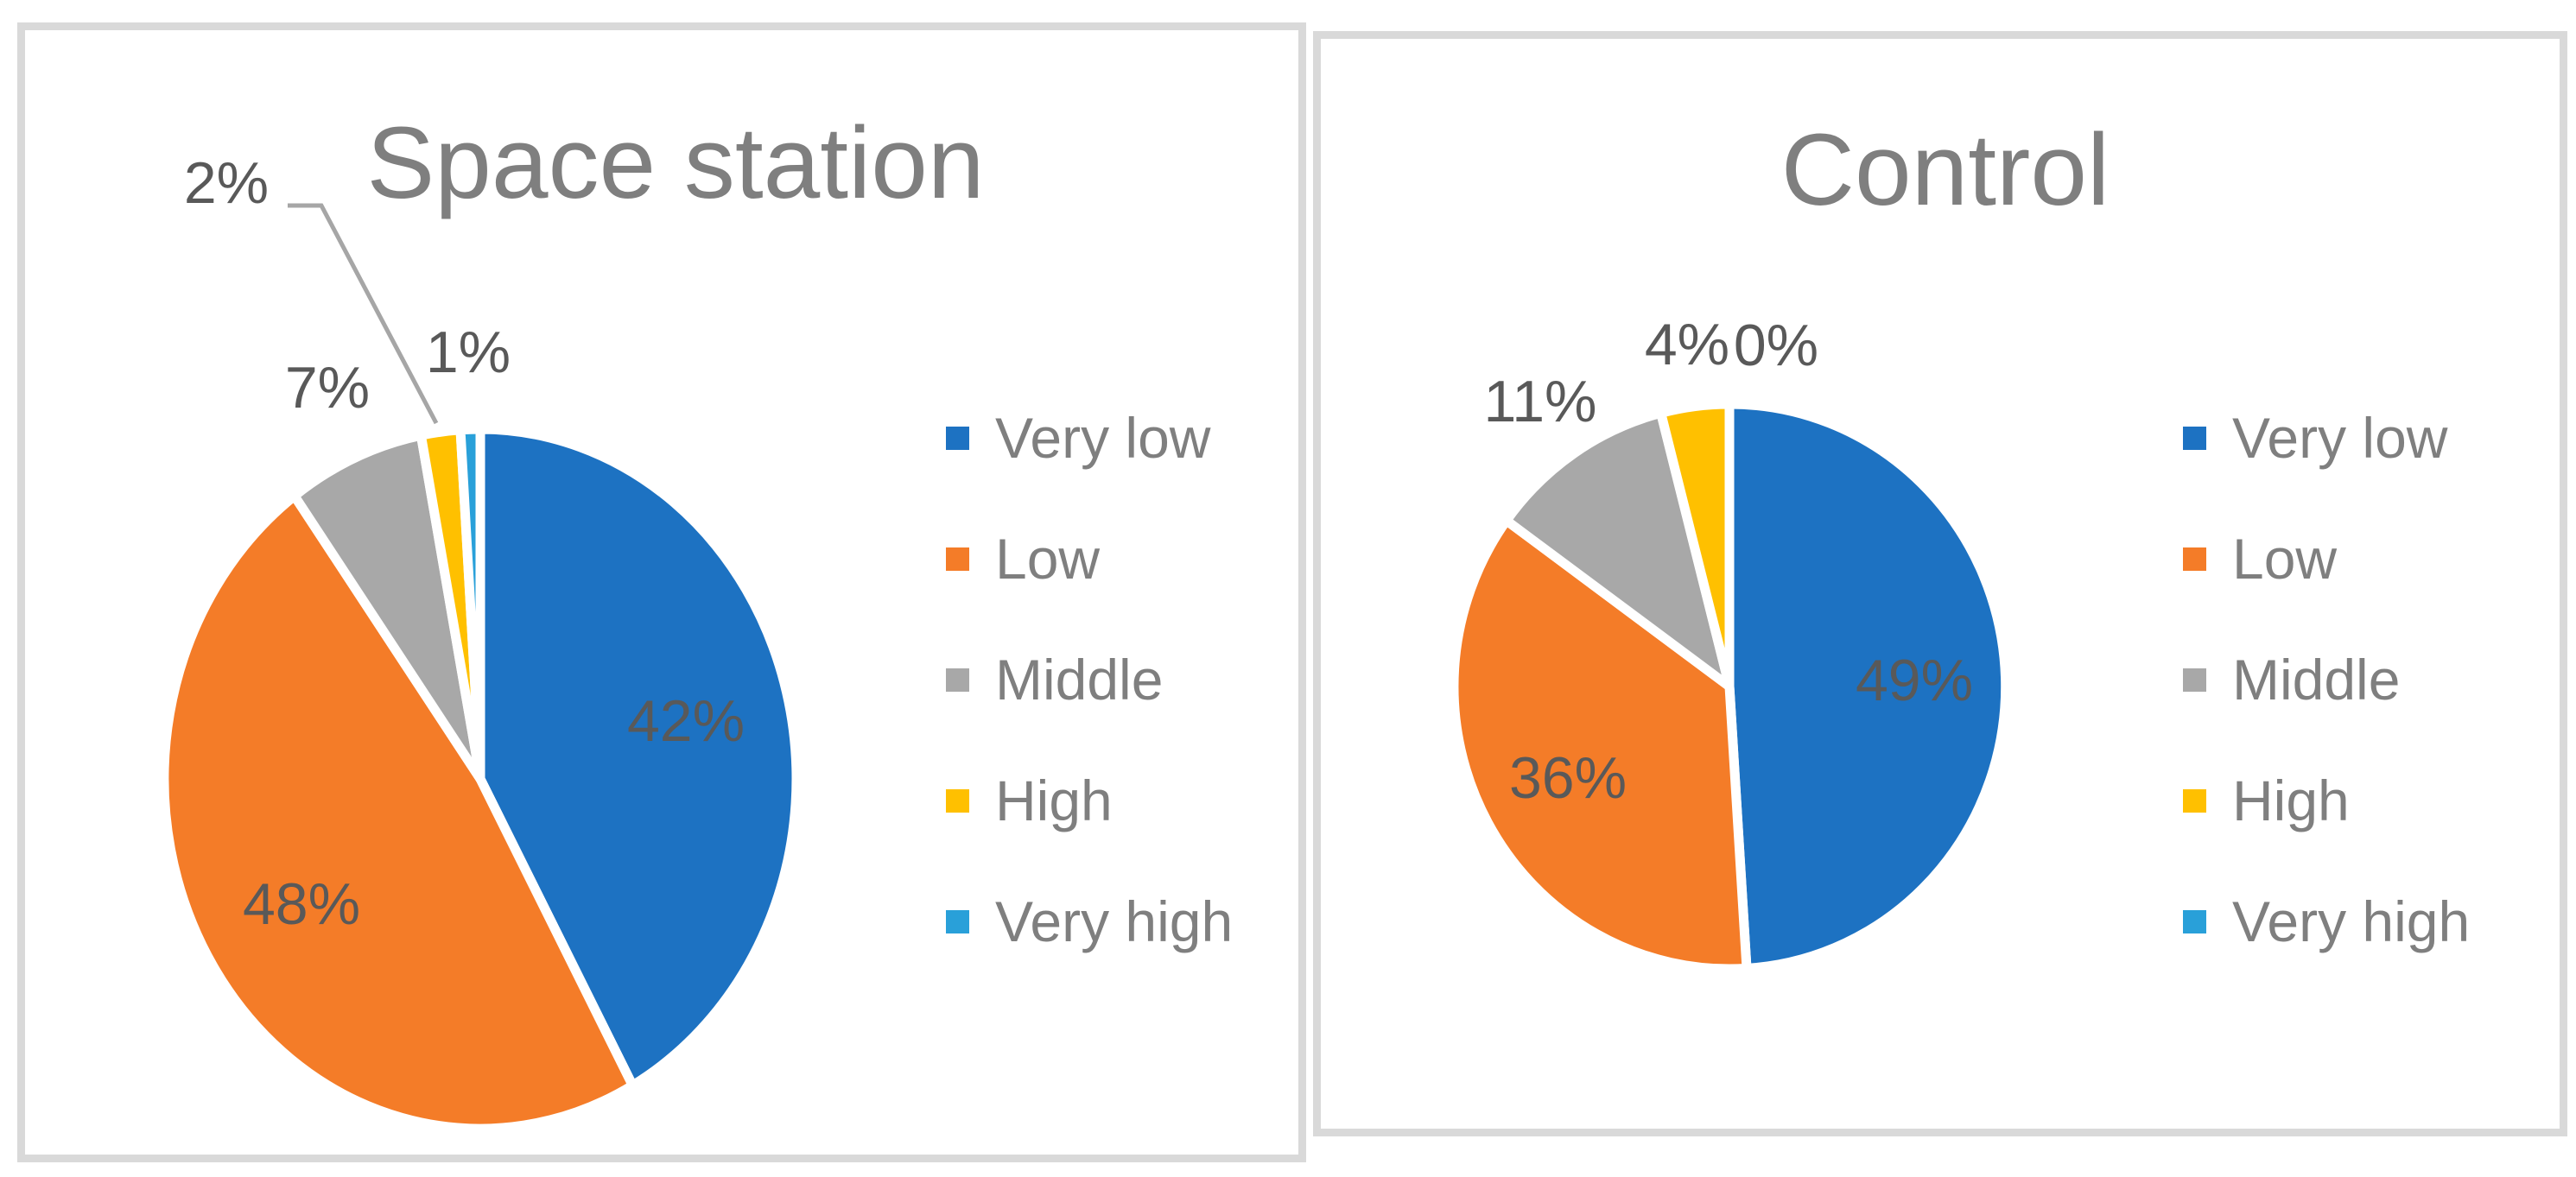 The width and height of the screenshot is (2576, 1177). I want to click on control-pie, so click(1730, 687).